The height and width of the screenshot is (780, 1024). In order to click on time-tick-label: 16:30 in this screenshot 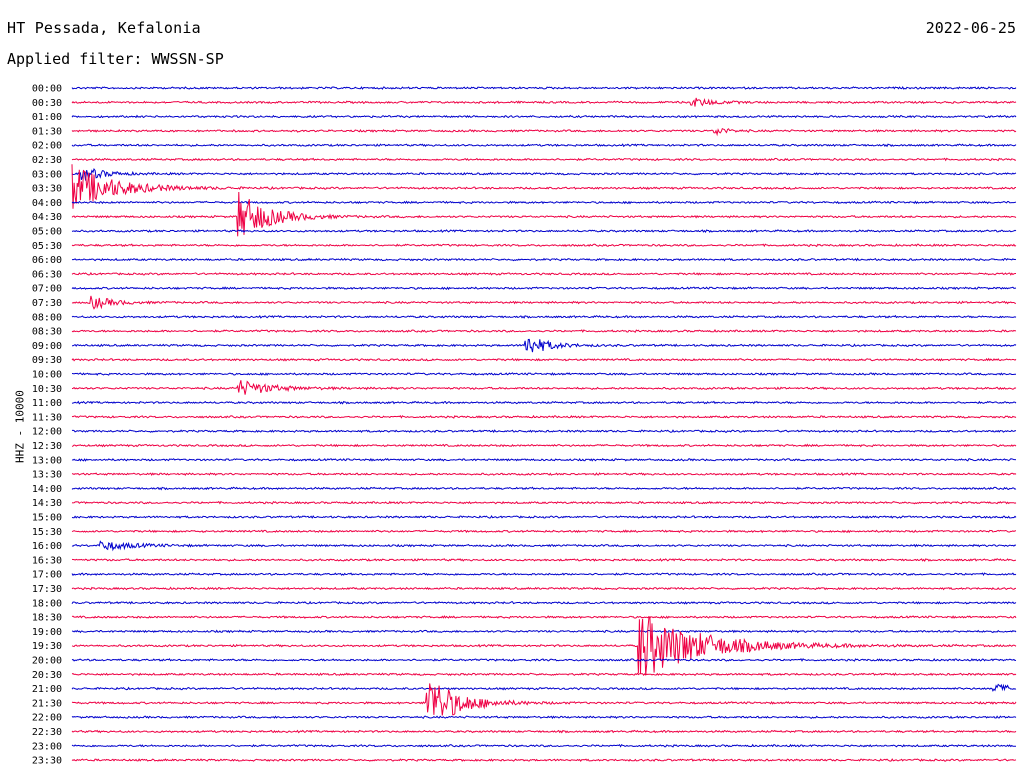, I will do `click(47, 560)`.